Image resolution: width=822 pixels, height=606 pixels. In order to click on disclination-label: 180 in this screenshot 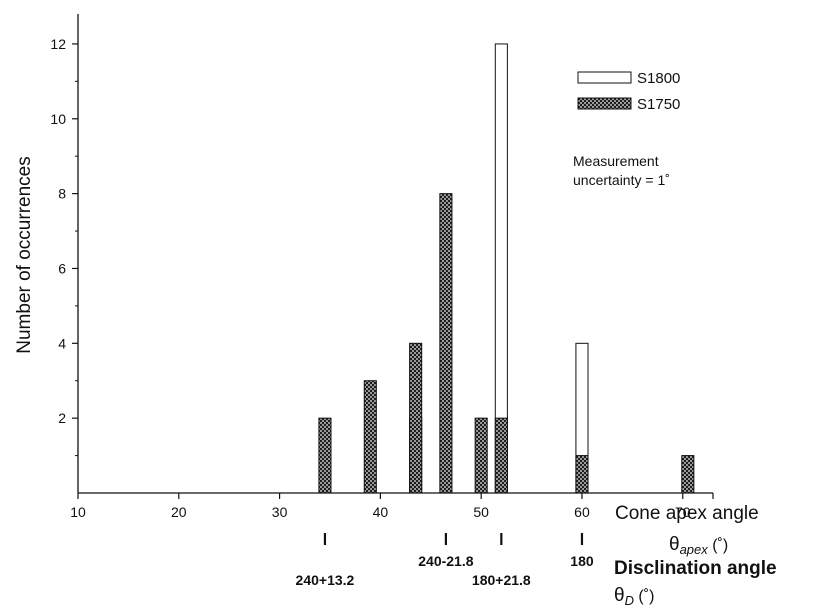, I will do `click(582, 561)`.